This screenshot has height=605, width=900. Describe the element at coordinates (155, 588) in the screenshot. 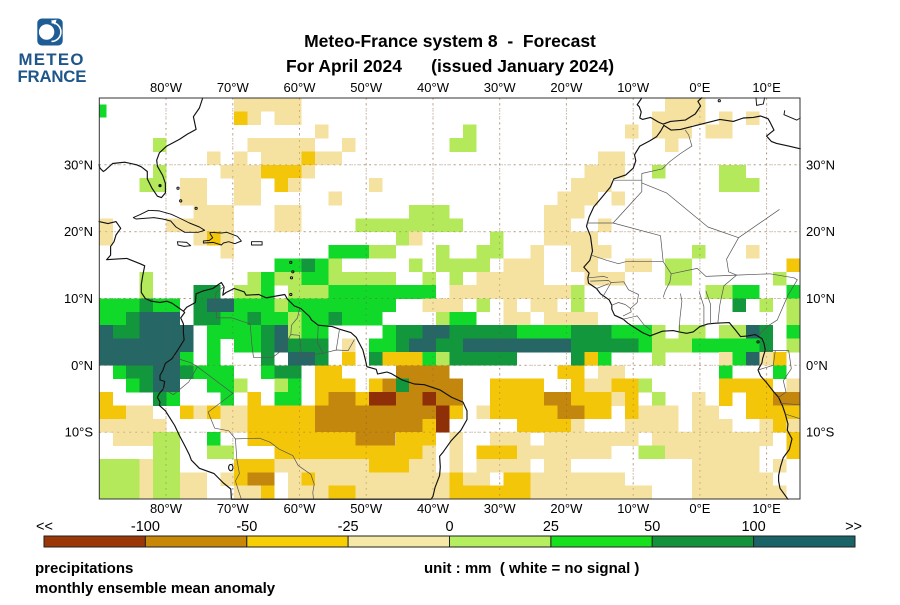

I see `svg-text: monthly ensemble mean anomaly` at that location.